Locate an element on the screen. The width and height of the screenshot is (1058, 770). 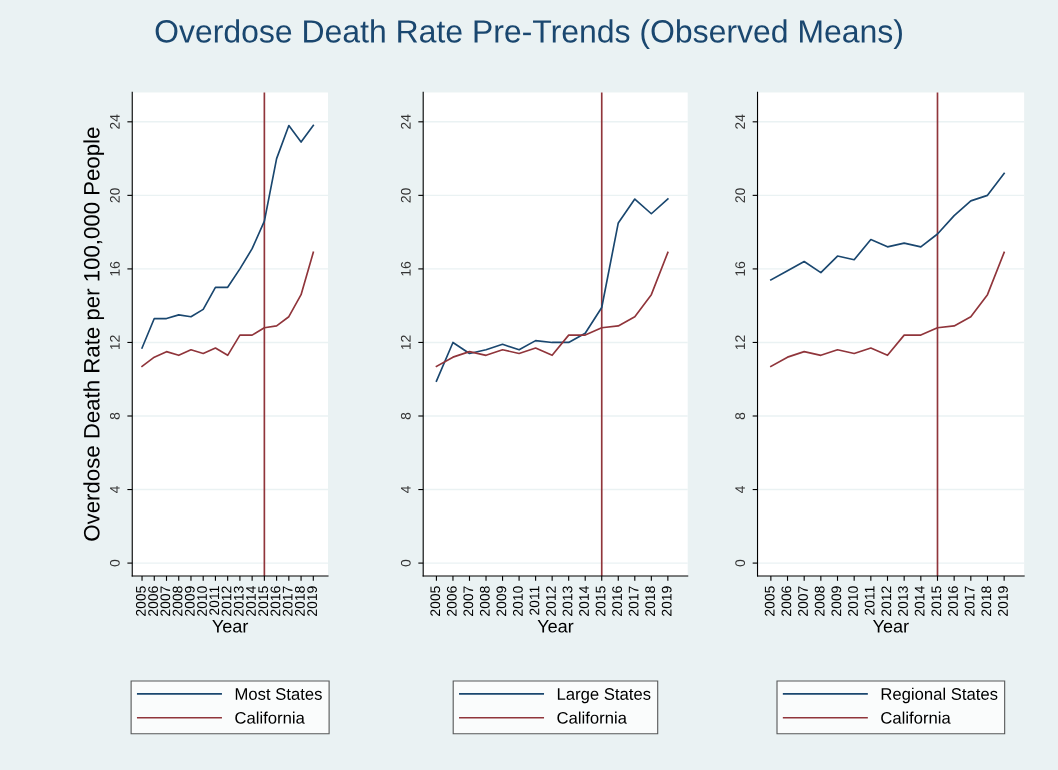
y-axis-title: Overdose Death Rate per 100,000 People is located at coordinates (94, 334).